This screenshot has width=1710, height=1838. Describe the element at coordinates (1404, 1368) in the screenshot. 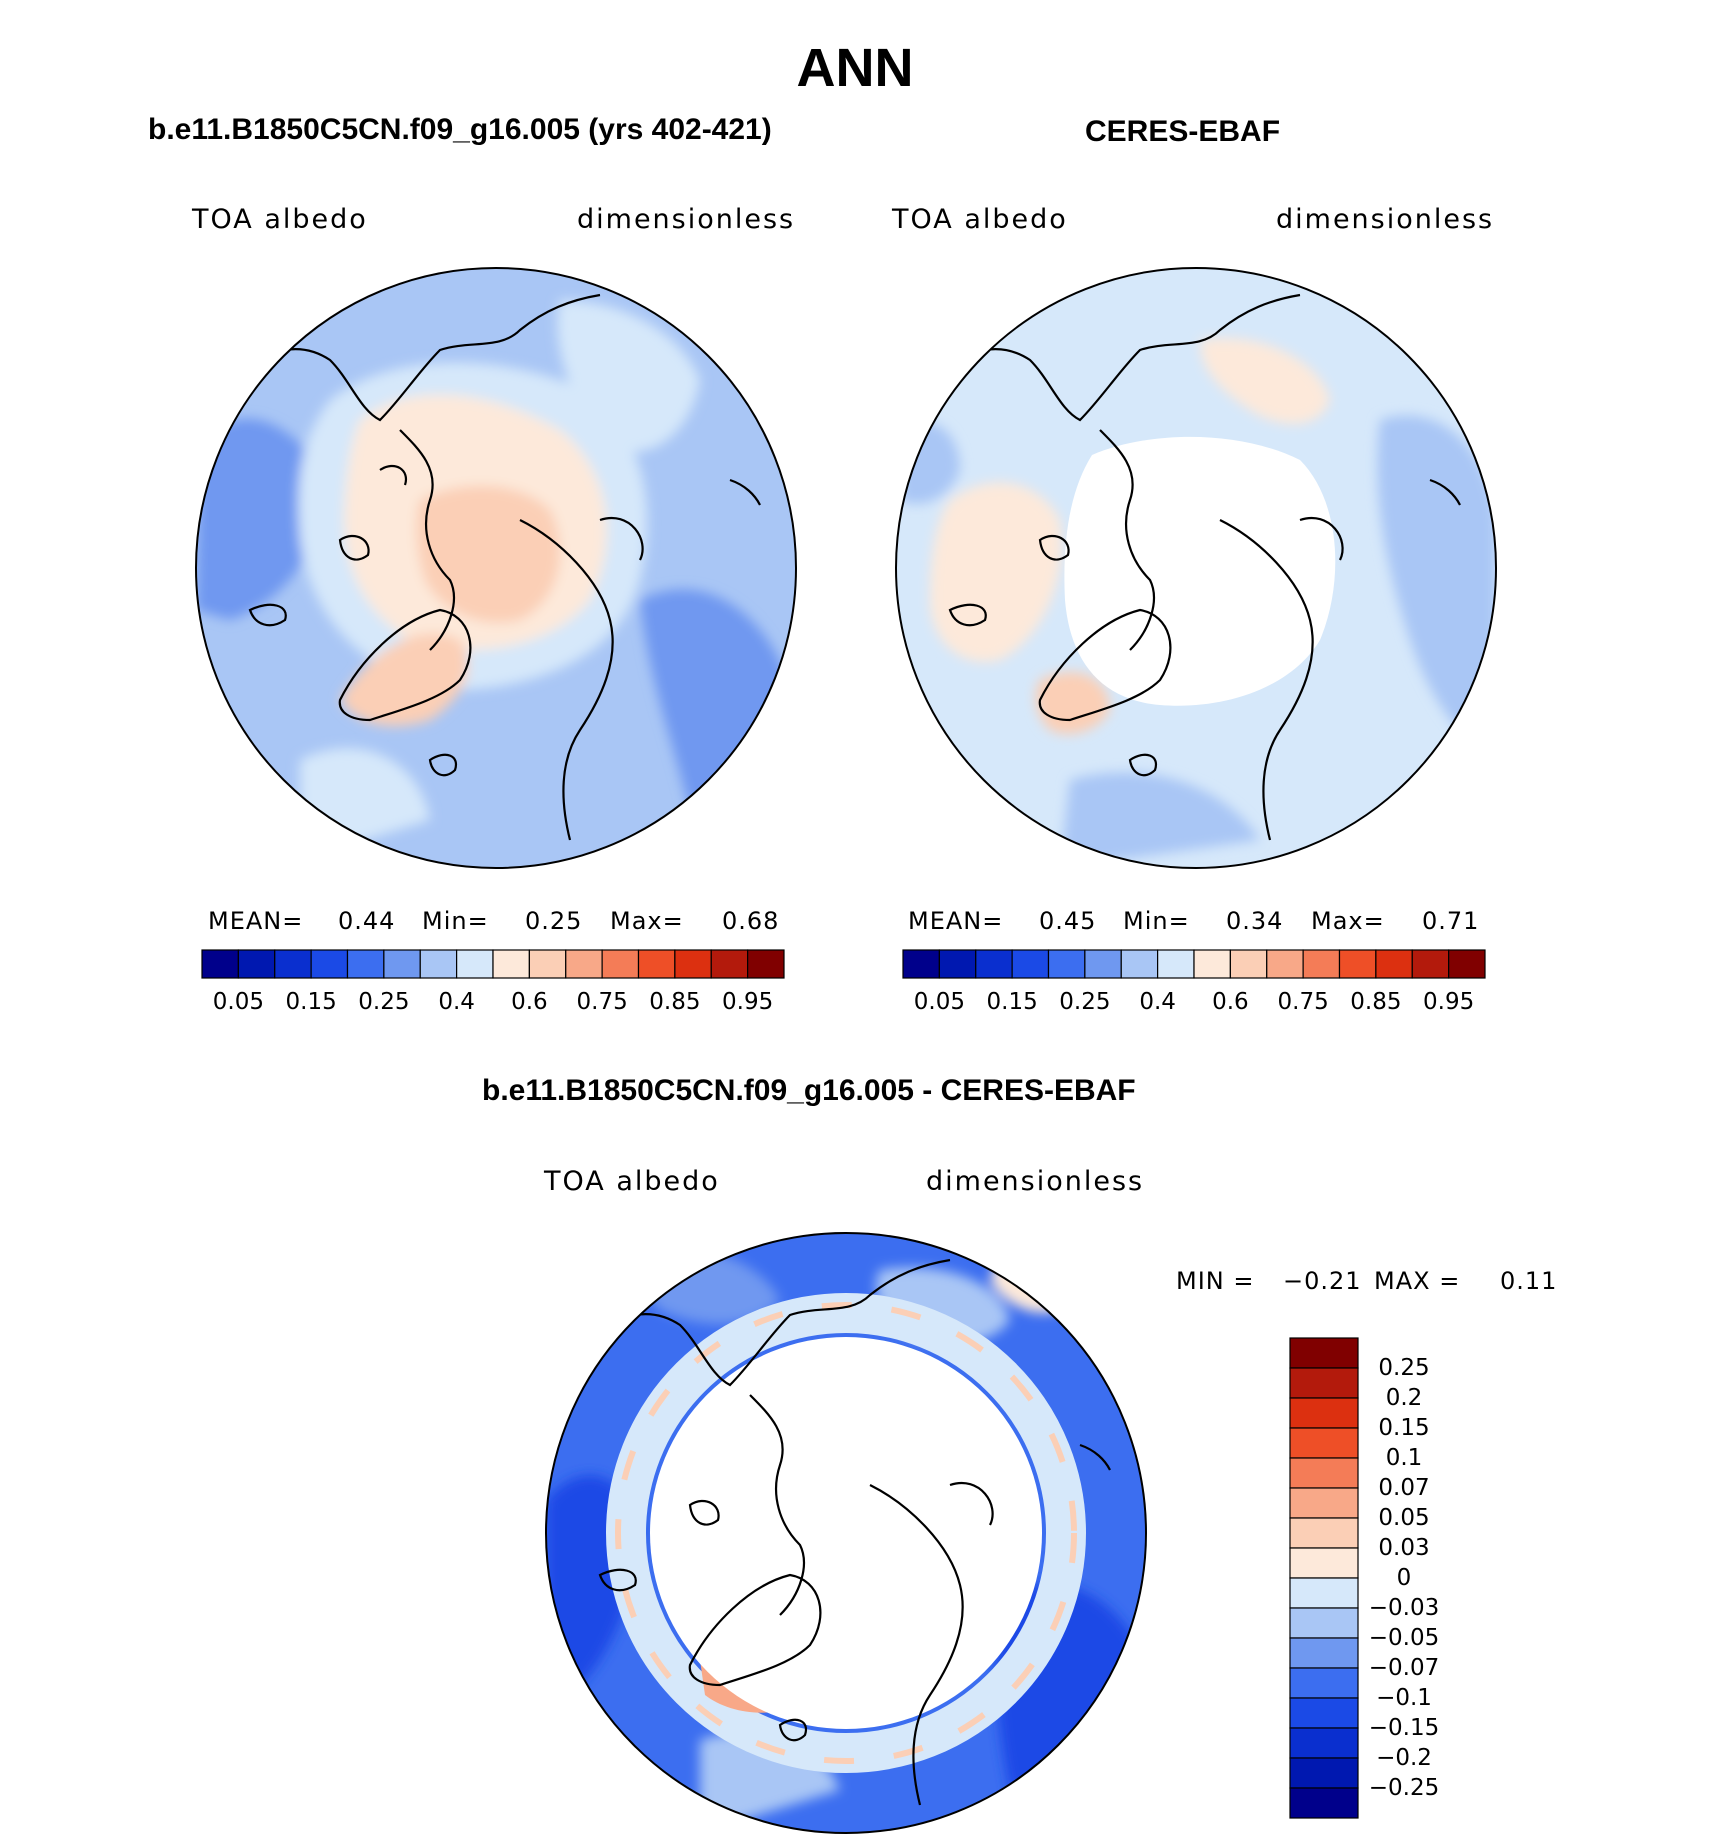

I see `diff-colorbar-tick-label: 0.25` at that location.